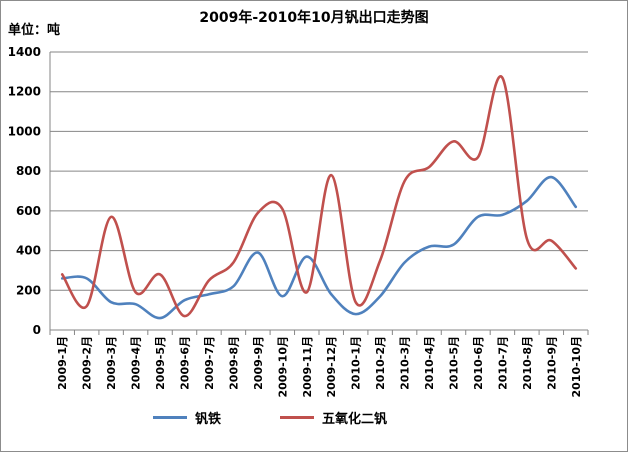  What do you see at coordinates (233, 363) in the screenshot?
I see `x-tick-label: 2009-8月` at bounding box center [233, 363].